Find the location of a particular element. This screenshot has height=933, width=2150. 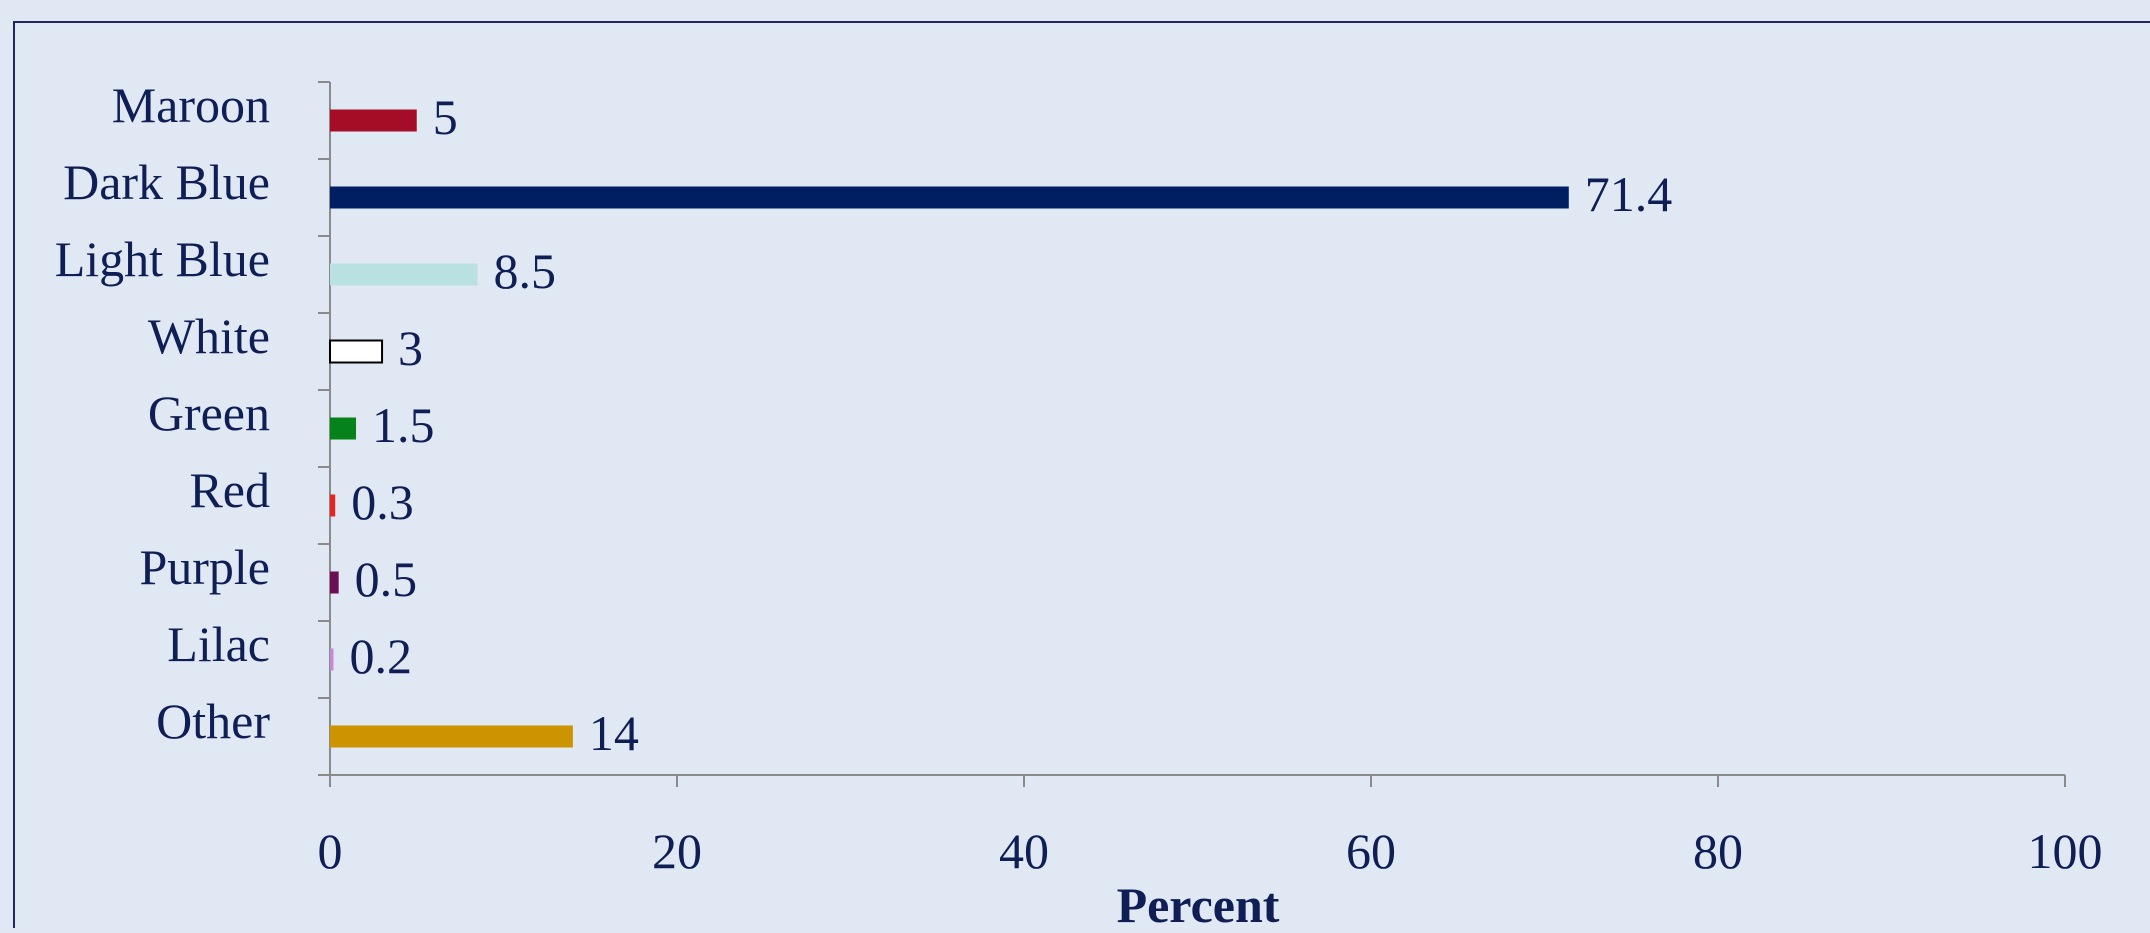

category-label: Green is located at coordinates (209, 413).